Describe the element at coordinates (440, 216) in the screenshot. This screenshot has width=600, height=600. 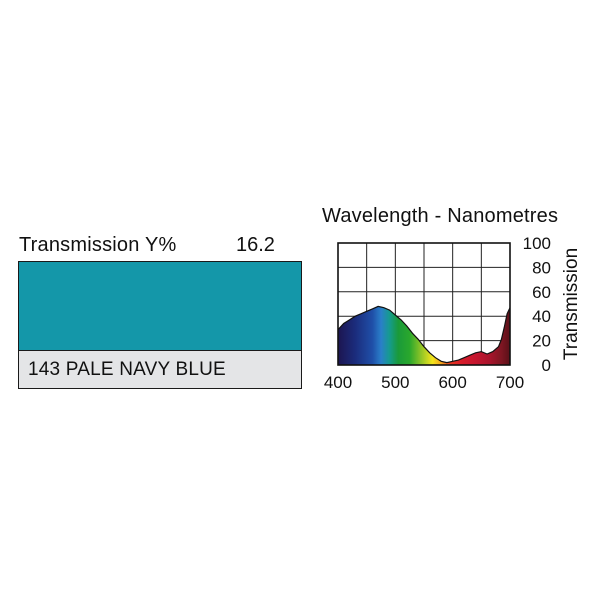
I see `chart-title: Wavelength - Nanometres` at that location.